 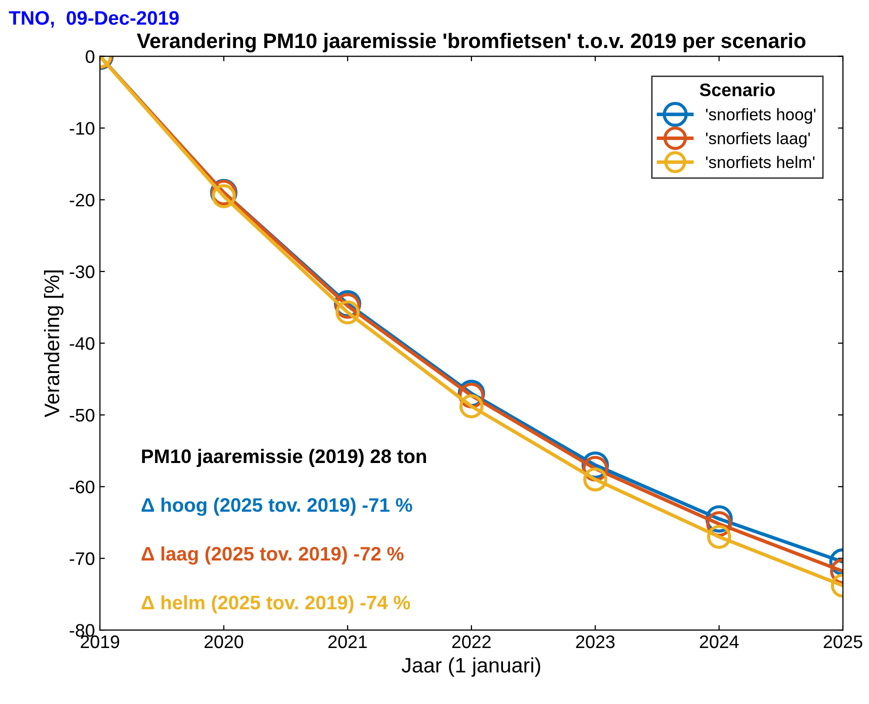 I want to click on chart-title: Verandering PM10 jaaremissie 'bromfietsen' t.o.v. 2019 per scenario, so click(x=471, y=42).